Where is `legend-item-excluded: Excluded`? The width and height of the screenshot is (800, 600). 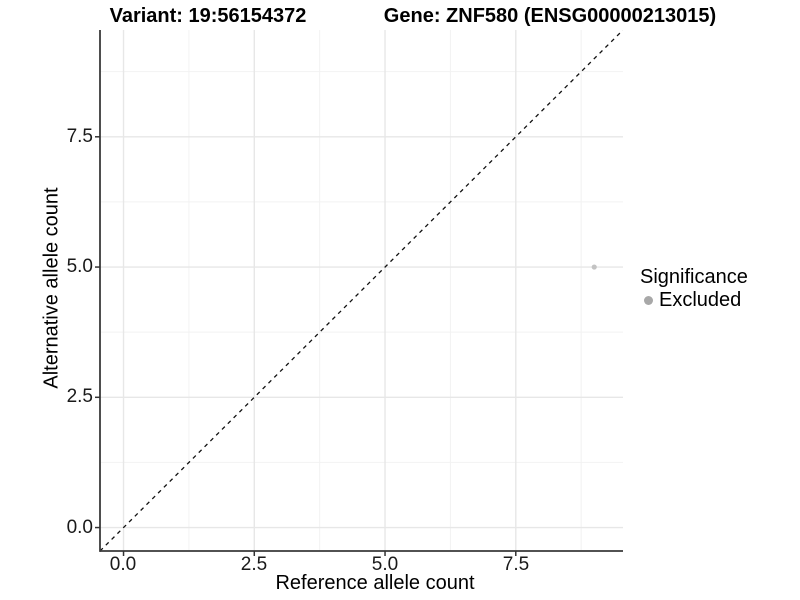
legend-item-excluded: Excluded is located at coordinates (694, 300).